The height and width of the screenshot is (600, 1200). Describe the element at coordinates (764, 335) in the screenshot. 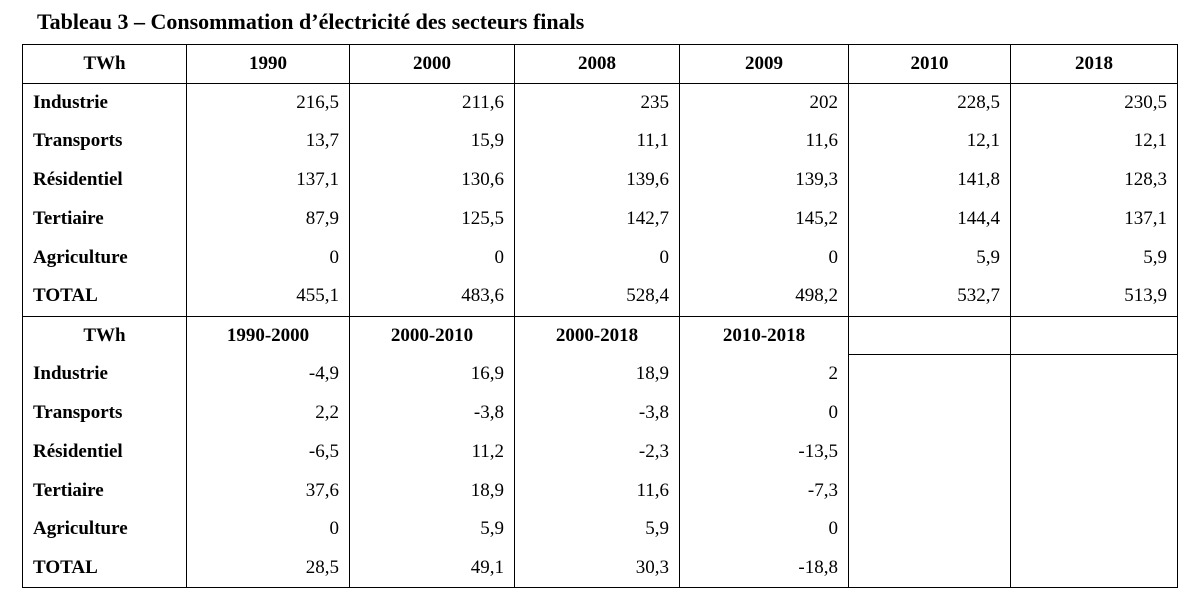

I see `period-header: 2010-2018` at that location.